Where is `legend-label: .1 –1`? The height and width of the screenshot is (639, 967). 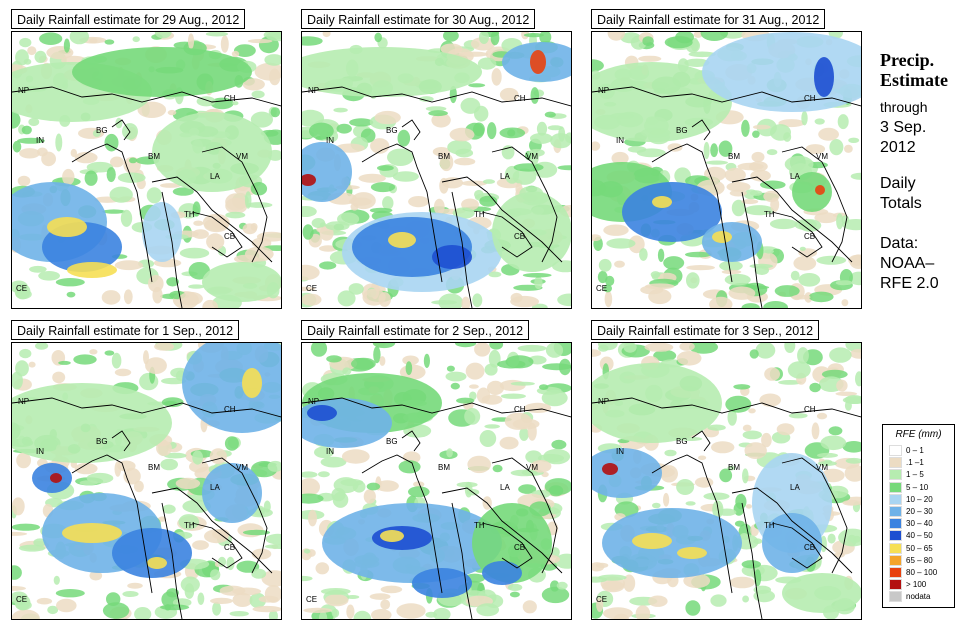 legend-label: .1 –1 is located at coordinates (915, 463).